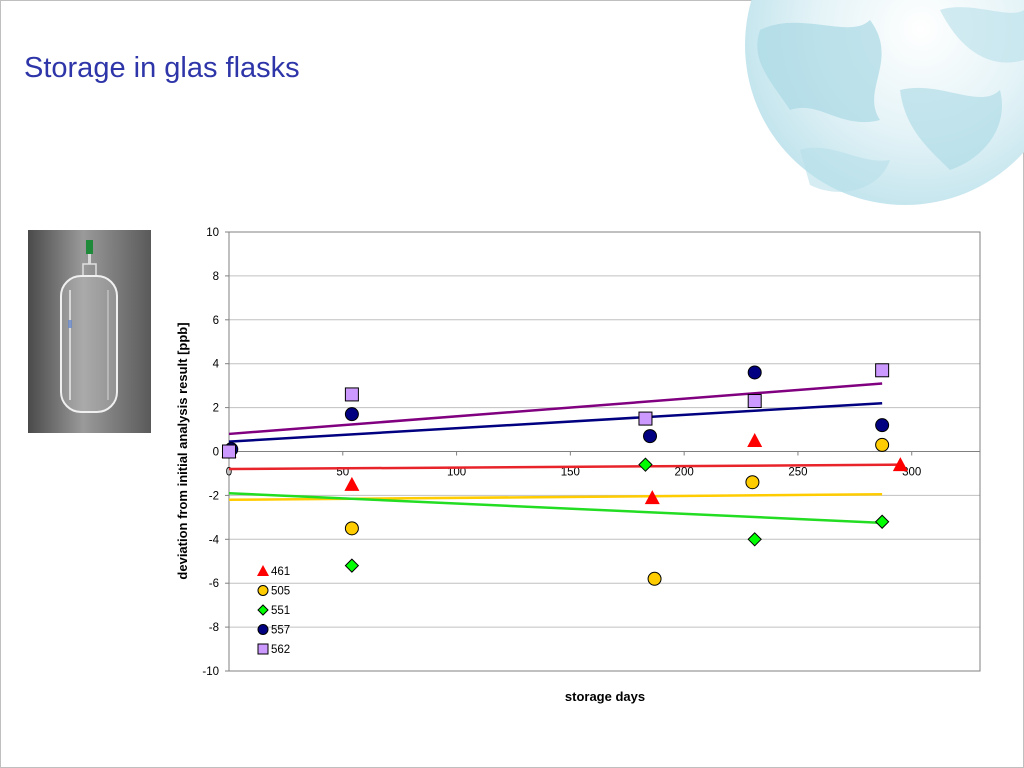 This screenshot has width=1024, height=768. Describe the element at coordinates (214, 628) in the screenshot. I see `y-tick-label: -8` at that location.